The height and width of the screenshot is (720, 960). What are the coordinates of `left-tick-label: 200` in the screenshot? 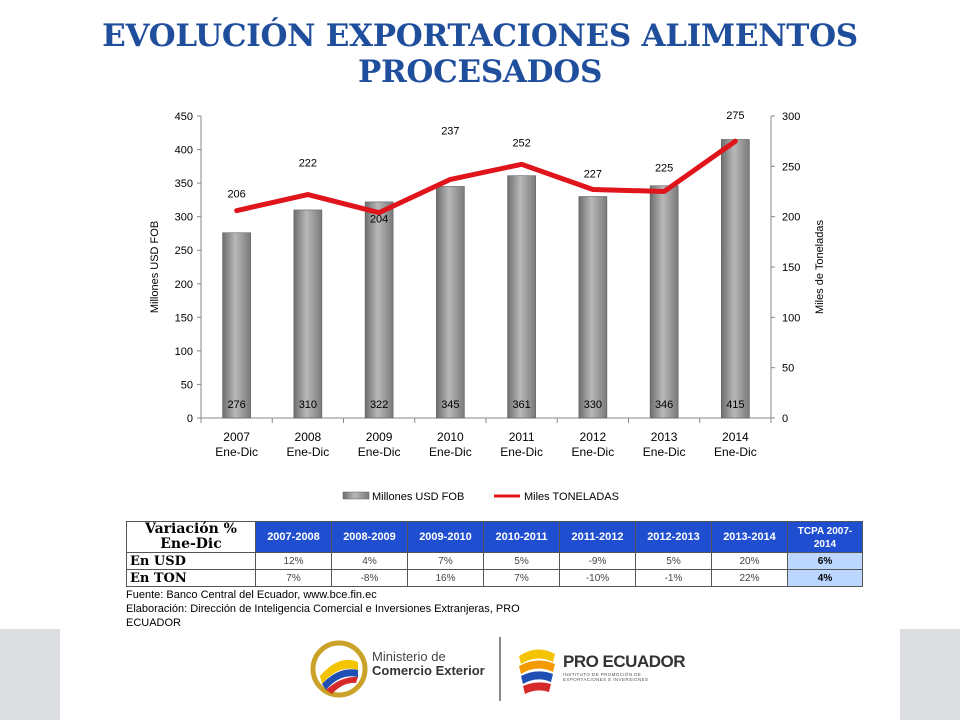 It's located at (184, 285).